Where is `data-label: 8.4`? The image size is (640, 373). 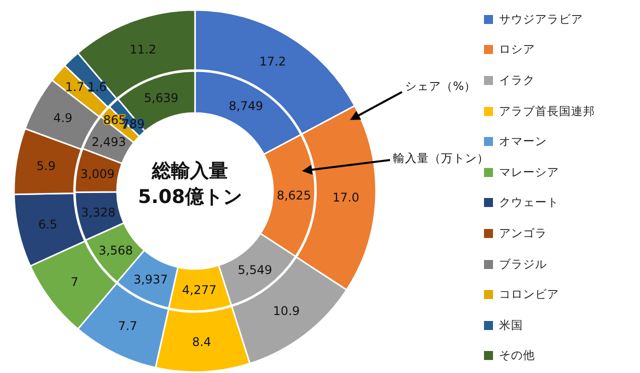
data-label: 8.4 is located at coordinates (202, 341).